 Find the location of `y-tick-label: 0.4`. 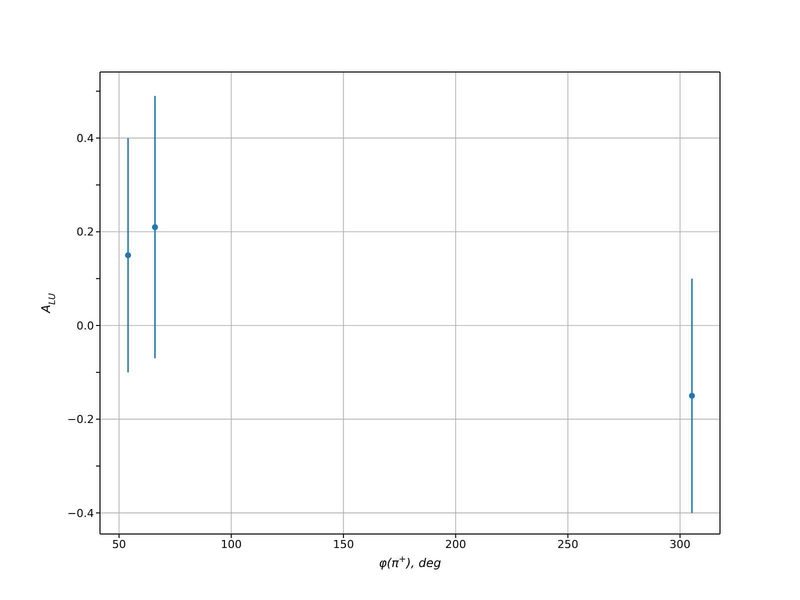

y-tick-label: 0.4 is located at coordinates (85, 138).